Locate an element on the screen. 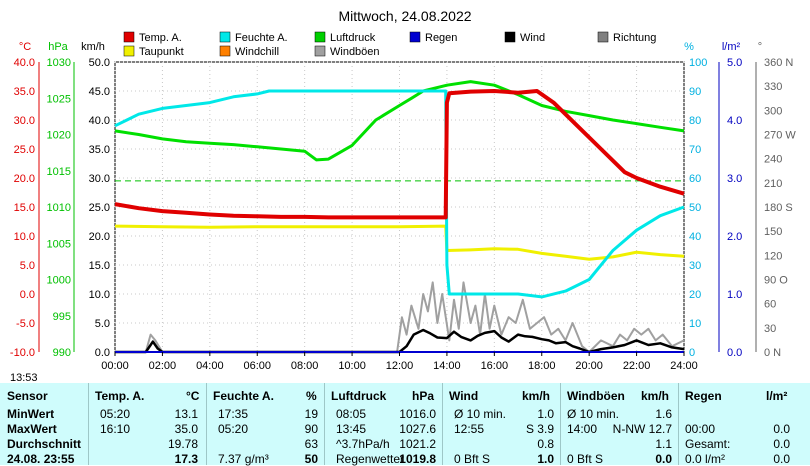 This screenshot has width=810, height=466. header-luftdruck-unit: hPa is located at coordinates (423, 396).